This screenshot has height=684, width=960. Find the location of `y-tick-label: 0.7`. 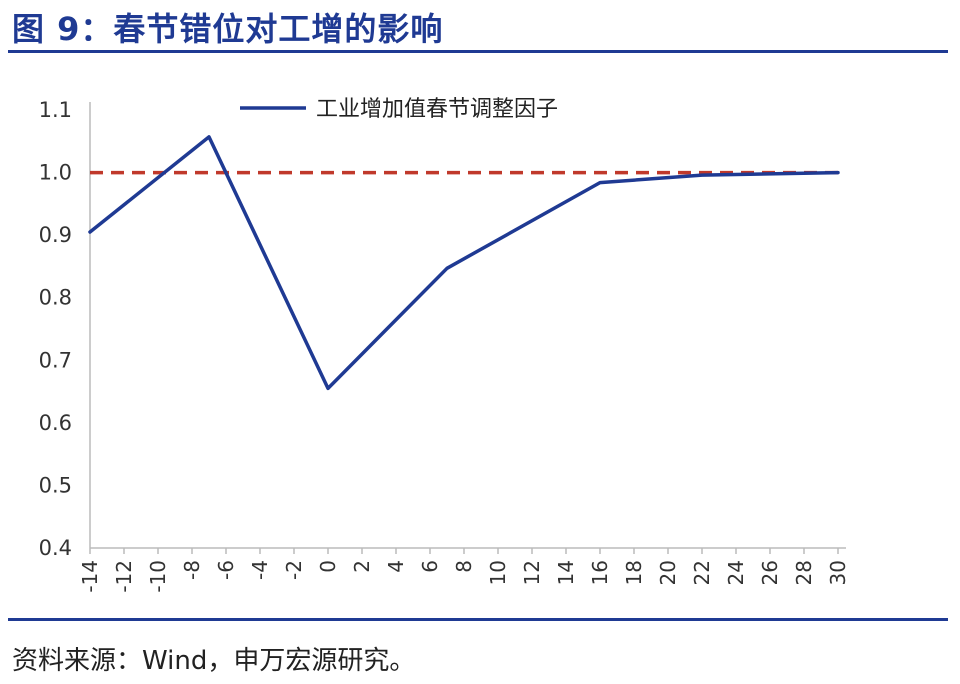

y-tick-label: 0.7 is located at coordinates (55, 360).